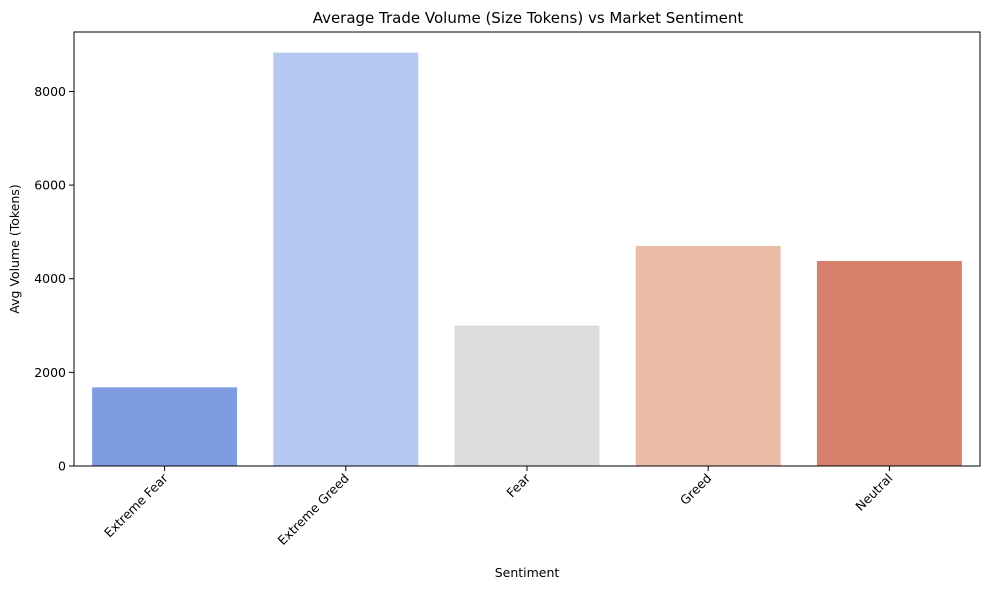 The width and height of the screenshot is (989, 590). What do you see at coordinates (14, 248) in the screenshot?
I see `y-axis-label: Avg Volume (Tokens)` at bounding box center [14, 248].